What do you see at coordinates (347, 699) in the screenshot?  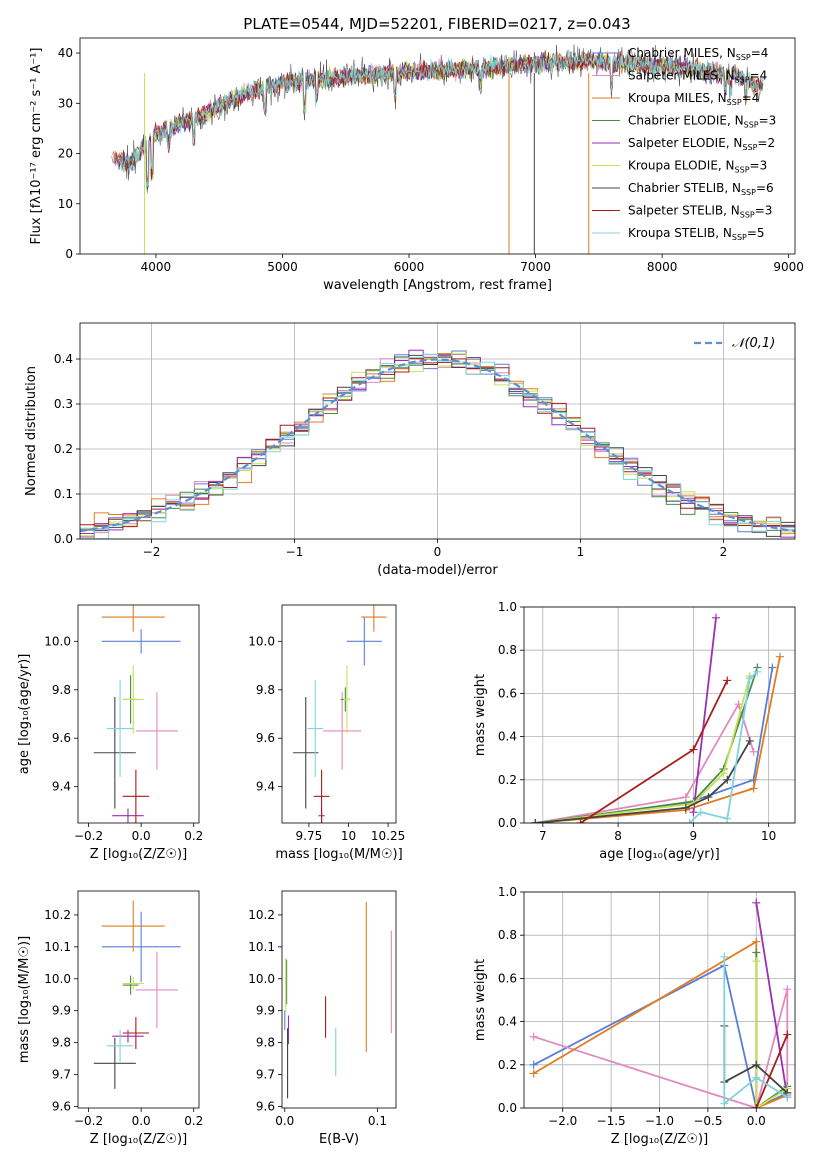 I see `point-kroupa-elodie` at bounding box center [347, 699].